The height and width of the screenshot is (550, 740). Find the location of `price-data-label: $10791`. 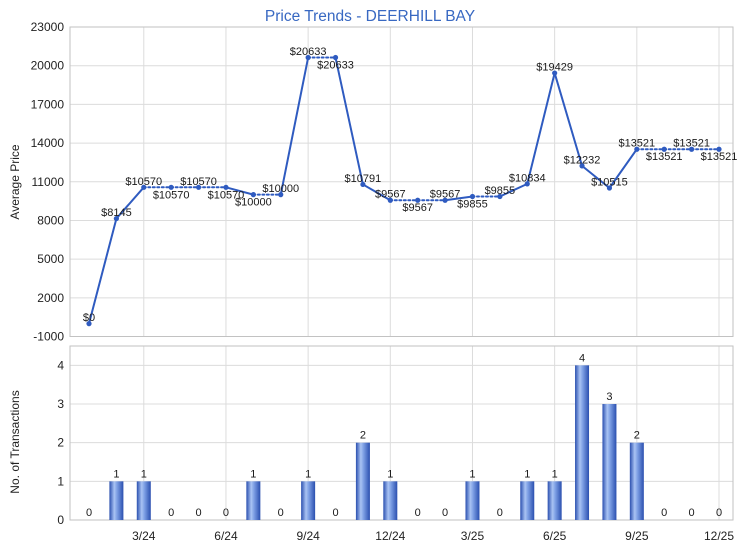

price-data-label: $10791 is located at coordinates (363, 179).